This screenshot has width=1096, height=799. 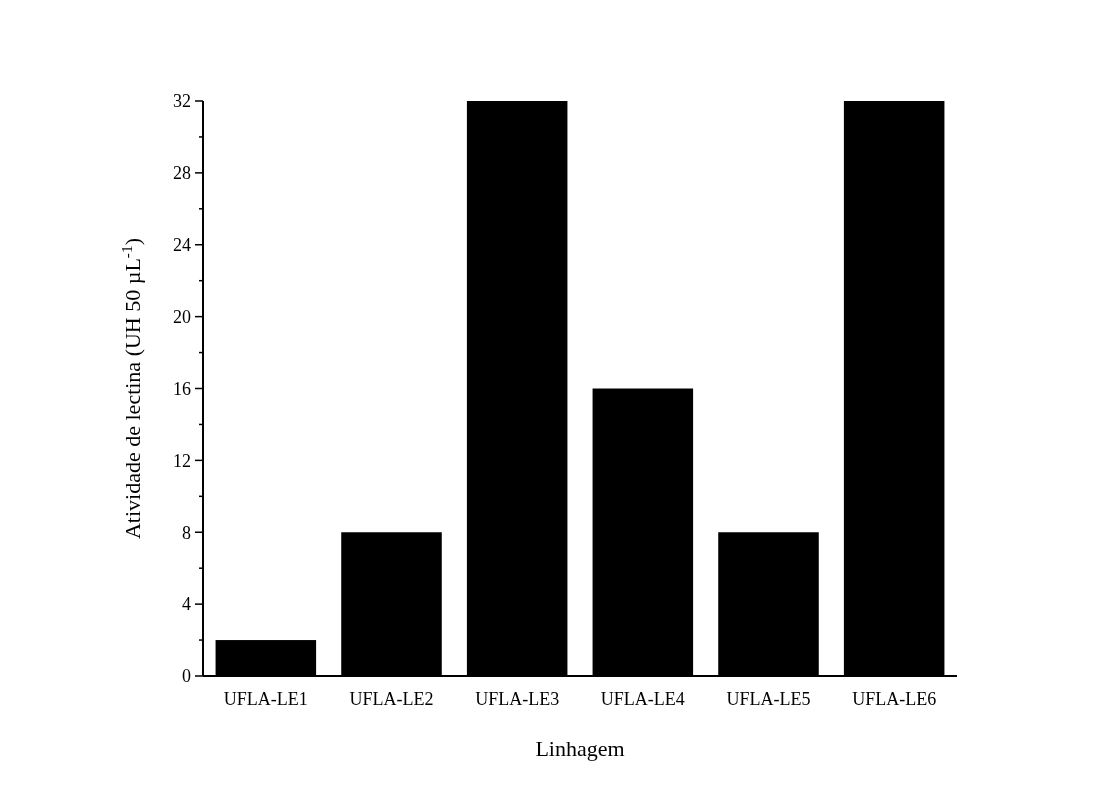 I want to click on y-tick-label: 16, so click(x=182, y=388).